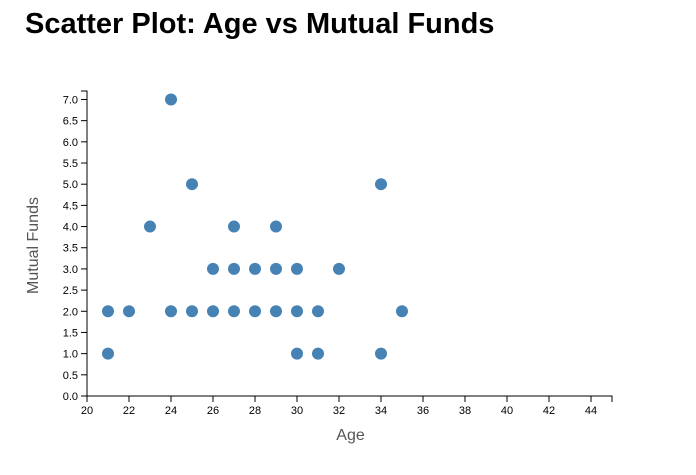  I want to click on x-axis: 20 22 24 26 28 30 32 34 36 38 40 42 44, so click(347, 406).